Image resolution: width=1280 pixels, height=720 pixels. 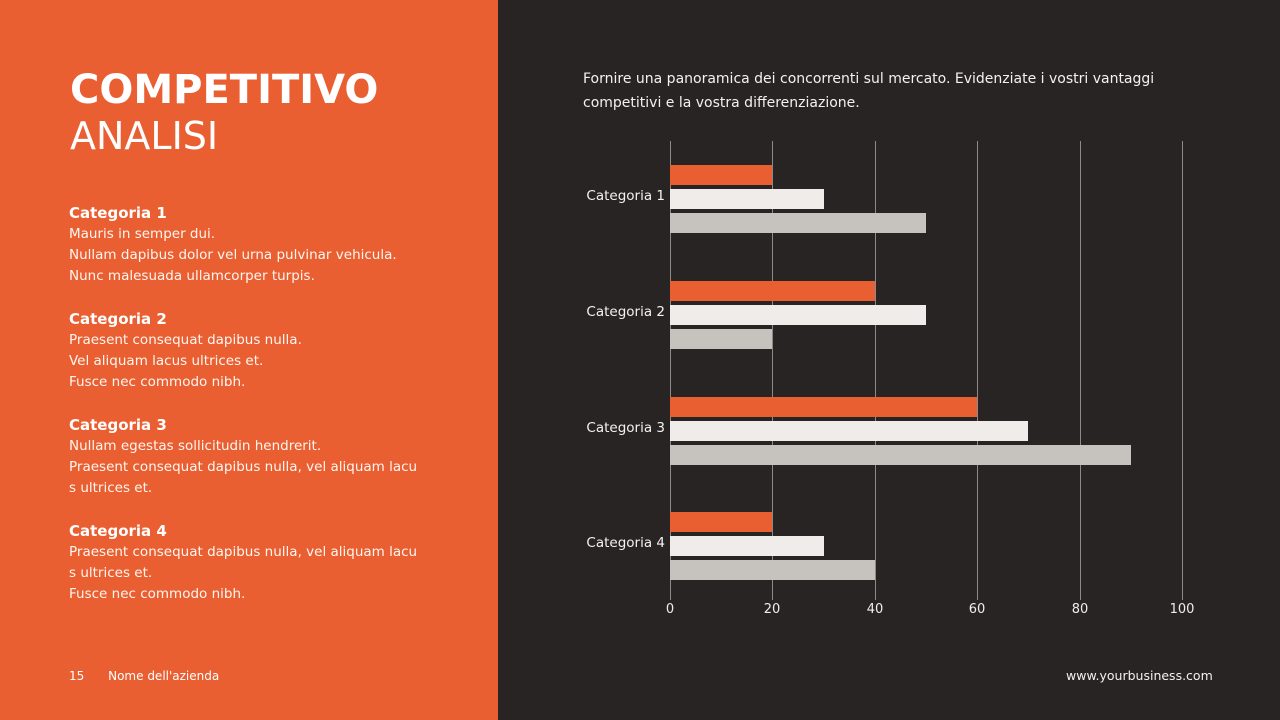 What do you see at coordinates (118, 213) in the screenshot?
I see `category-heading: Categoria 1` at bounding box center [118, 213].